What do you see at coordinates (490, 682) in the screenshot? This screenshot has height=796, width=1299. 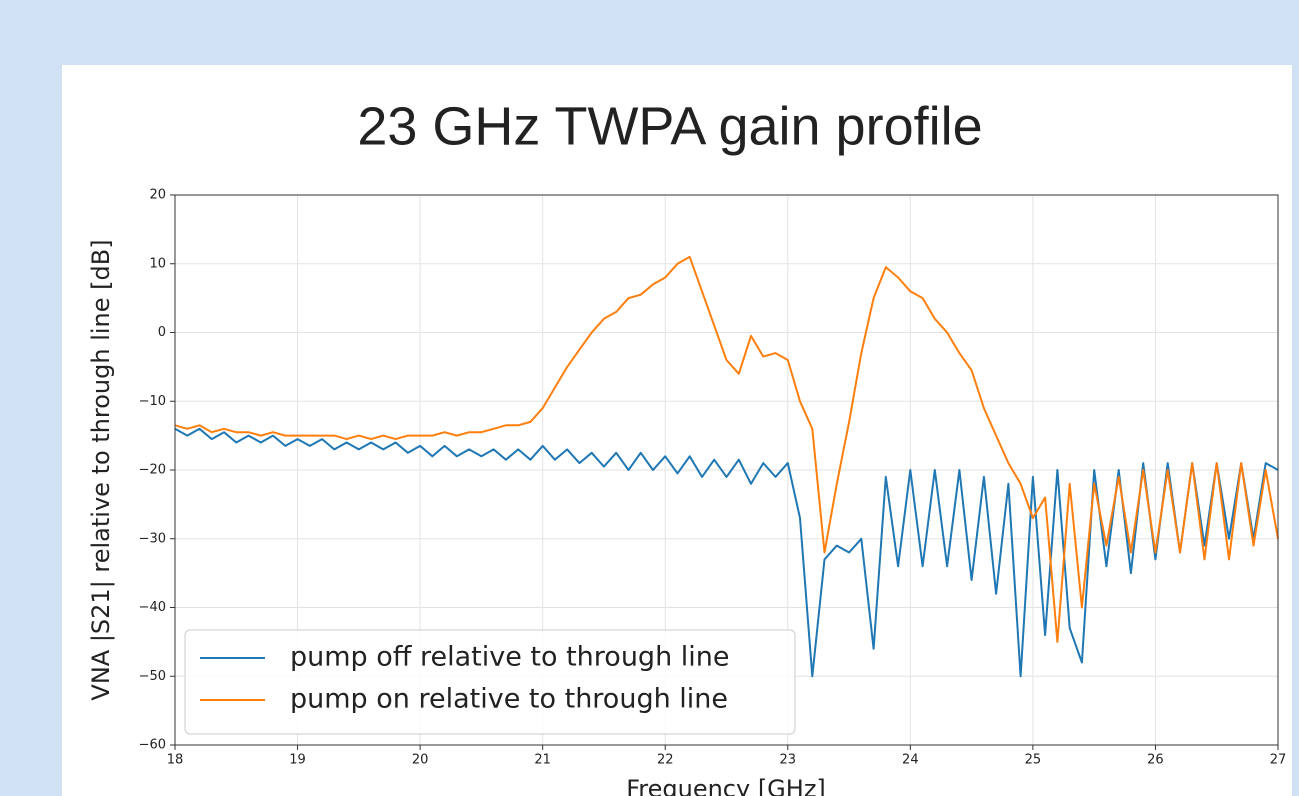 I see `legend-box` at bounding box center [490, 682].